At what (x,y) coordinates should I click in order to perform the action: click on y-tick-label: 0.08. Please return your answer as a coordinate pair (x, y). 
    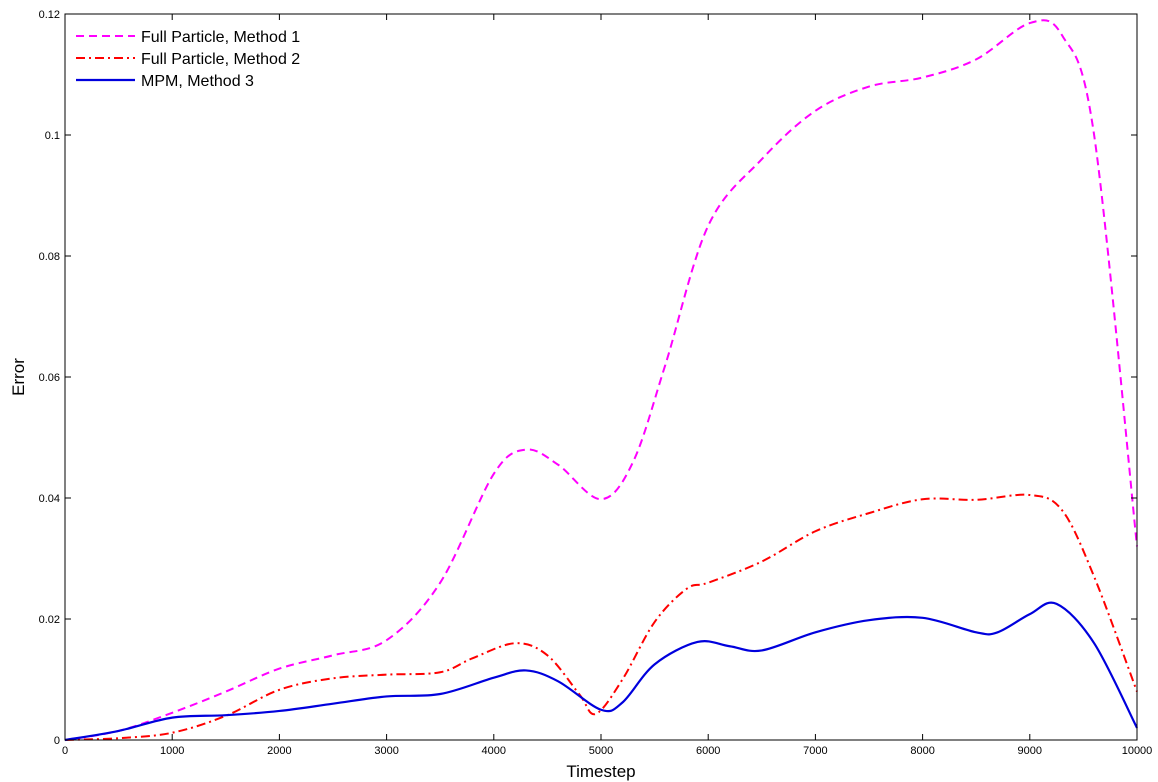
    Looking at the image, I should click on (49, 257).